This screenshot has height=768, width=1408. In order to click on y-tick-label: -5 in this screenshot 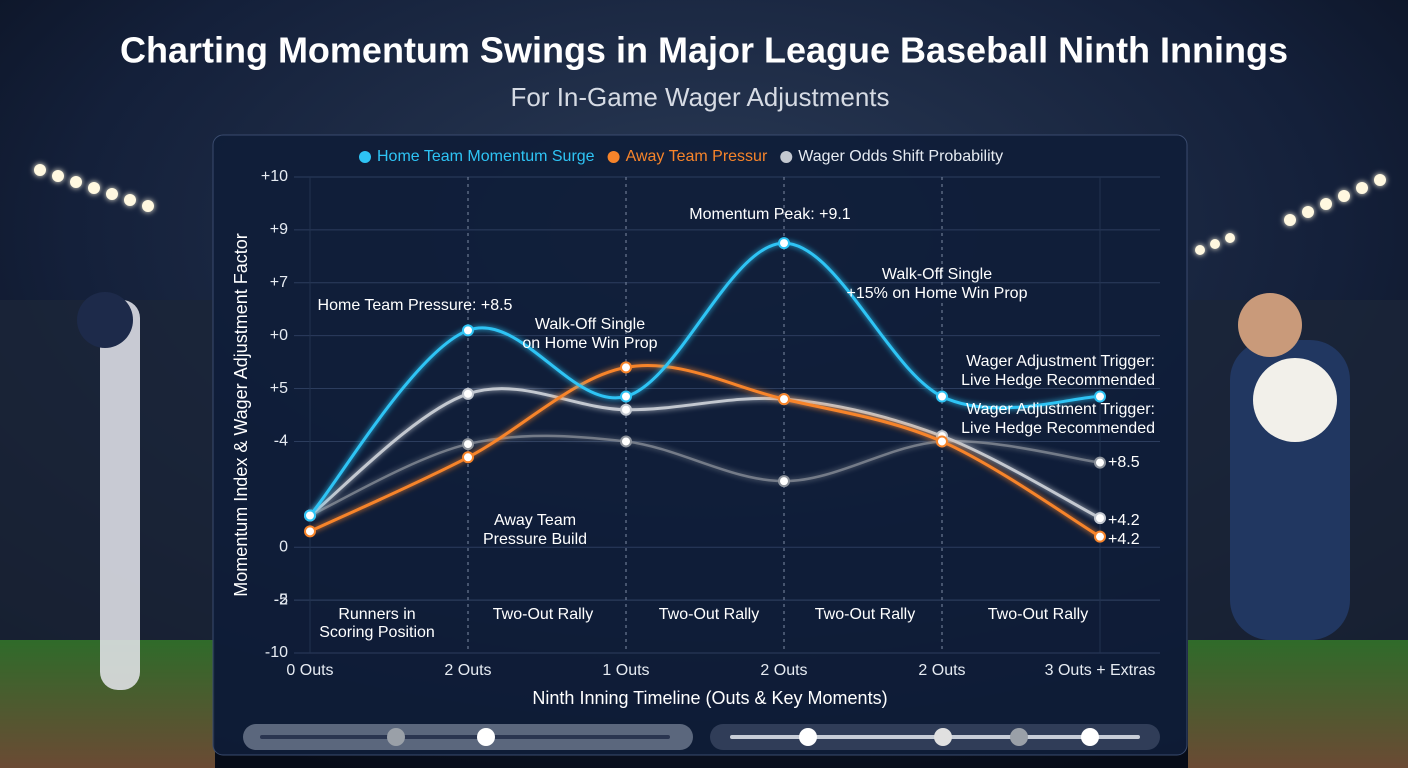, I will do `click(281, 599)`.